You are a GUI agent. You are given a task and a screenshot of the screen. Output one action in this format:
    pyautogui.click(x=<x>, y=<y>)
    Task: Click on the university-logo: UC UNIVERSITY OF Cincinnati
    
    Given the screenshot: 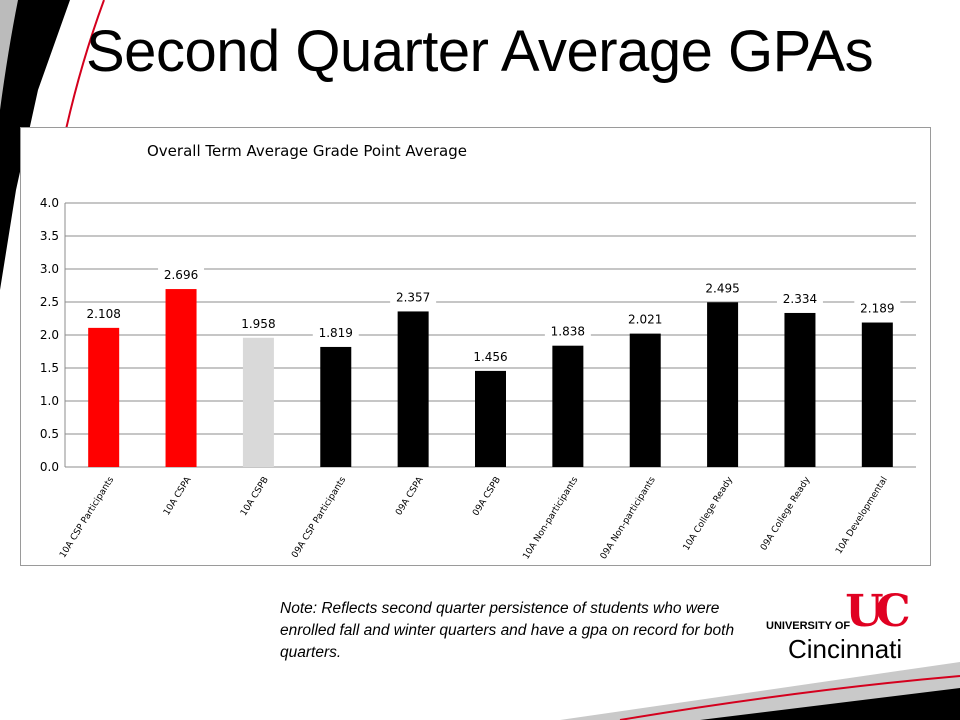 What is the action you would take?
    pyautogui.click(x=841, y=625)
    